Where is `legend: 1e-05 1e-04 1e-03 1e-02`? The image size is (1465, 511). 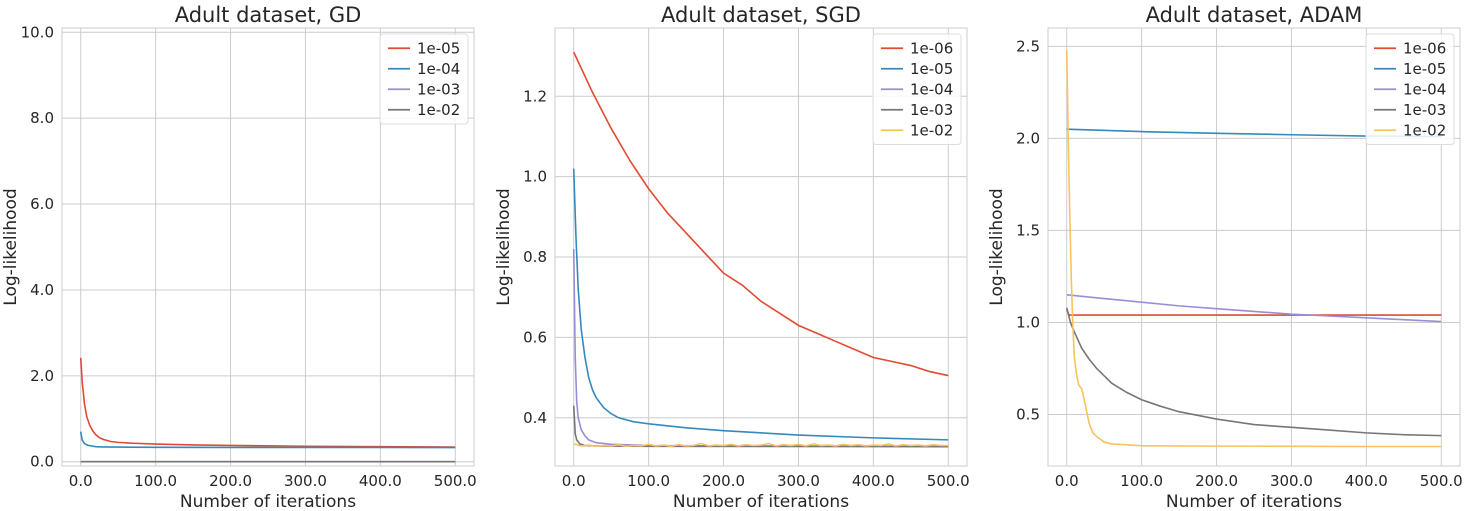 legend: 1e-05 1e-04 1e-03 1e-02 is located at coordinates (424, 79).